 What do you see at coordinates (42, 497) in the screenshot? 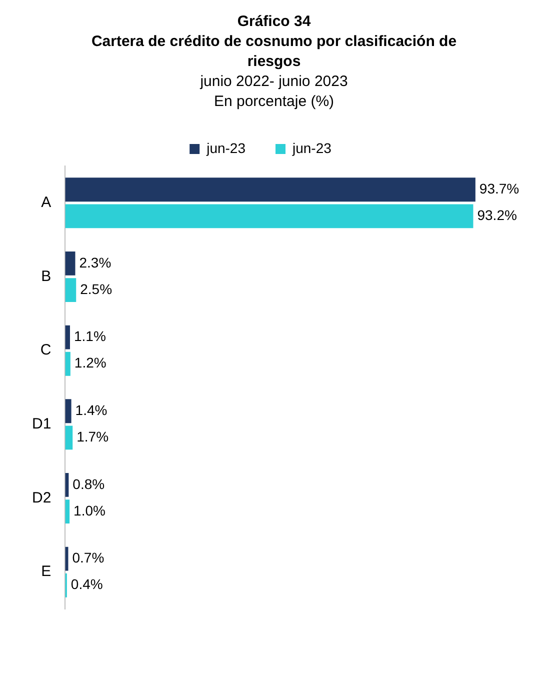
I see `y-tick-label: D2` at bounding box center [42, 497].